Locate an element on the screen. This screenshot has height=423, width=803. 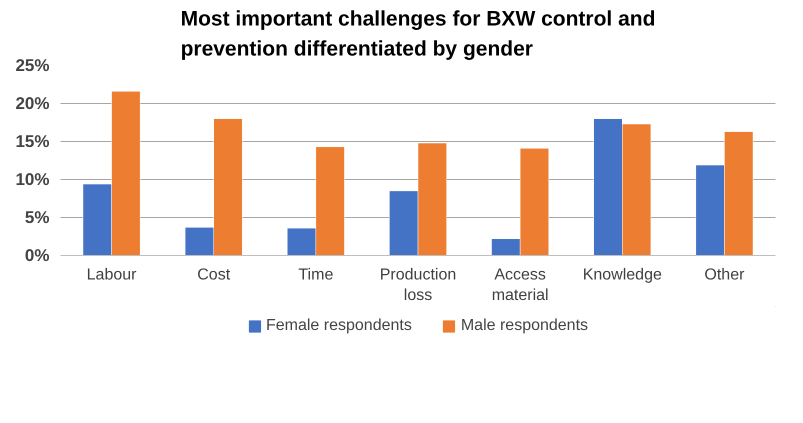
chart-title: Most important challenges for BXW control and prevention differentiated by gender is located at coordinates (418, 34).